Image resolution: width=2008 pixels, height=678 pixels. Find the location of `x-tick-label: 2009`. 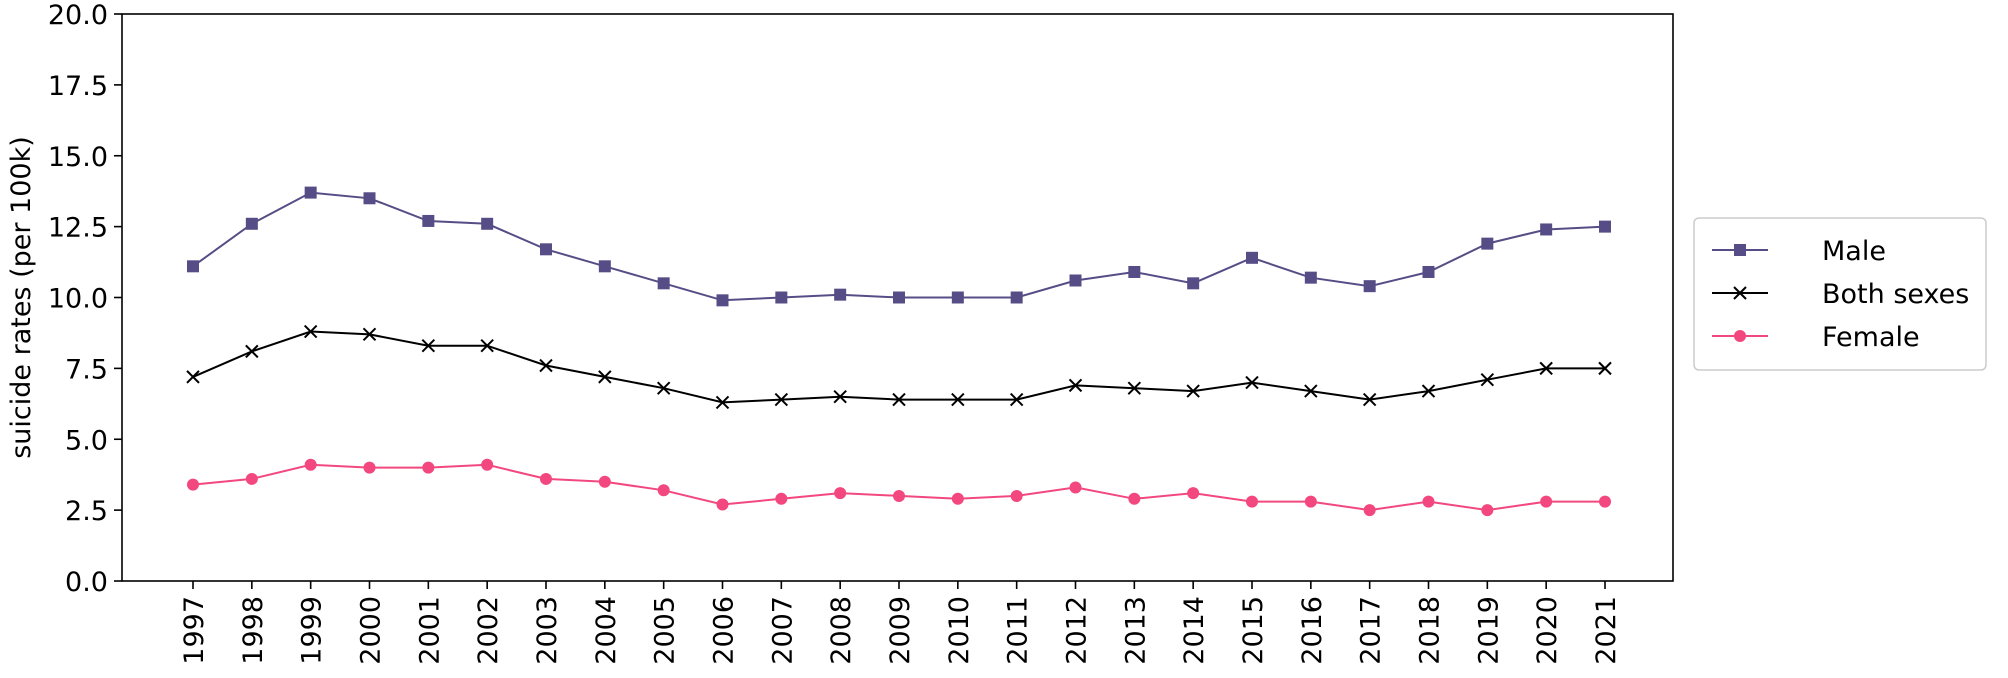

x-tick-label: 2009 is located at coordinates (900, 630).